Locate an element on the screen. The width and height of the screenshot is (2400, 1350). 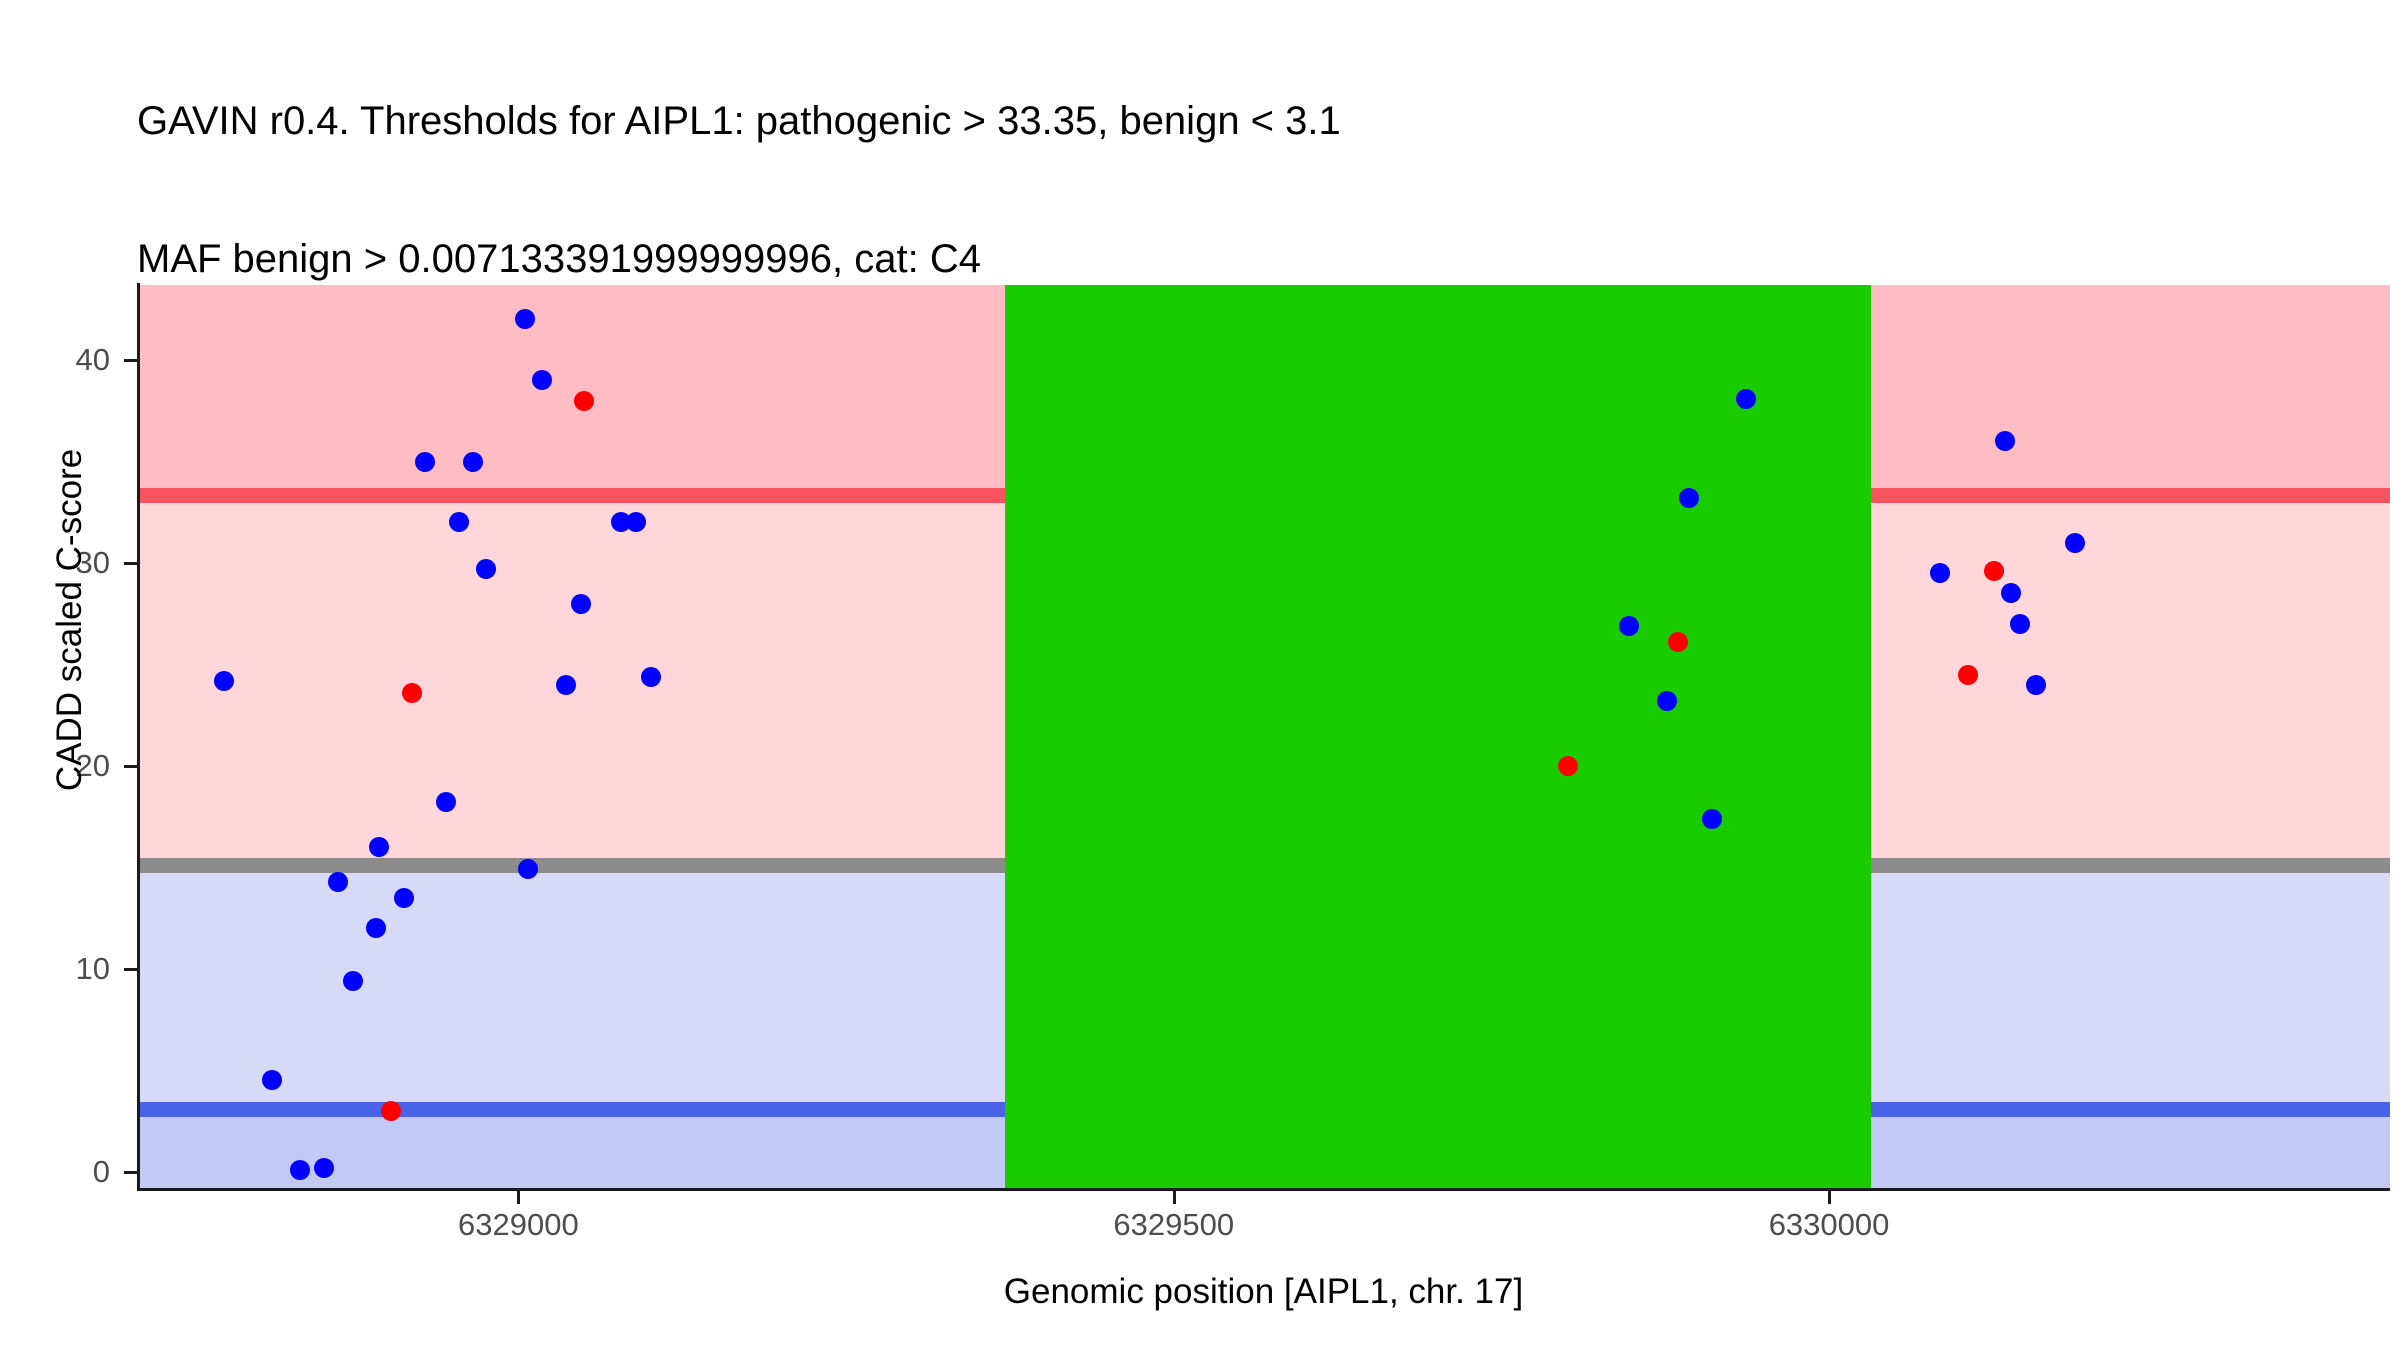
y-axis-tick-label: 20 is located at coordinates (92, 765).